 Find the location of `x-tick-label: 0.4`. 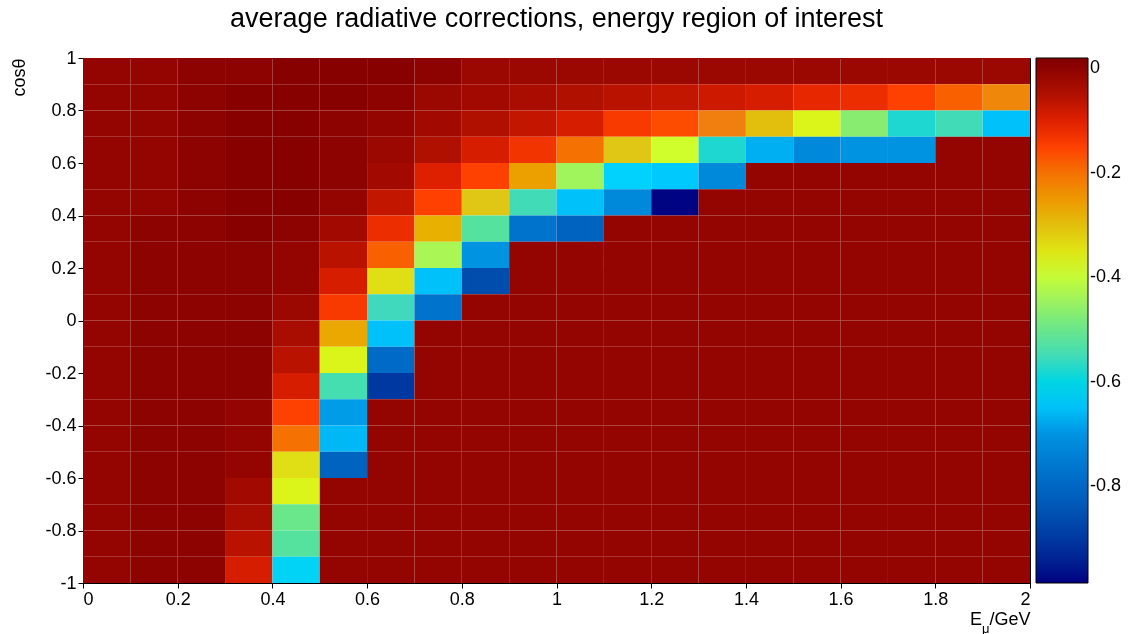

x-tick-label: 0.4 is located at coordinates (273, 598).